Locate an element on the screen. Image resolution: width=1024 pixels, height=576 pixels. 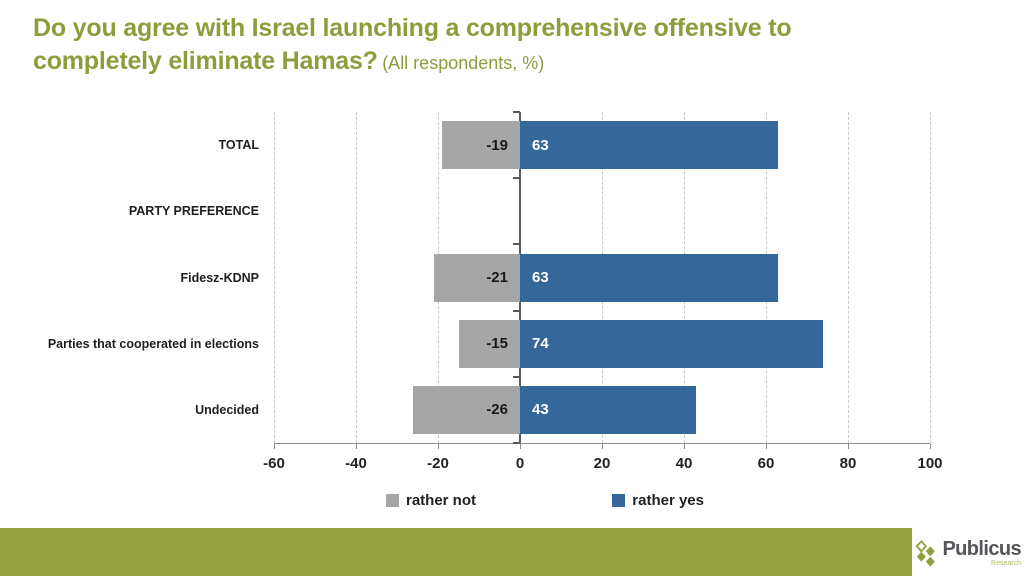
legend: rather not rather yes is located at coordinates (546, 500).